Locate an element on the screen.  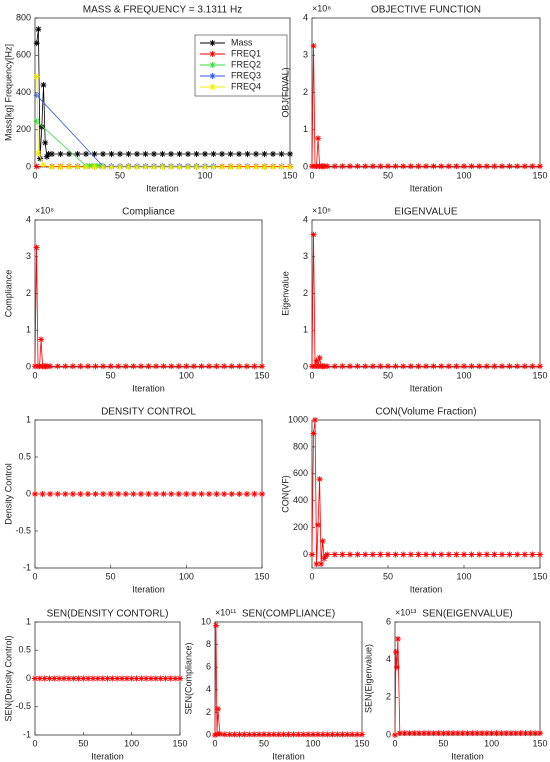
plot-area is located at coordinates (426, 92).